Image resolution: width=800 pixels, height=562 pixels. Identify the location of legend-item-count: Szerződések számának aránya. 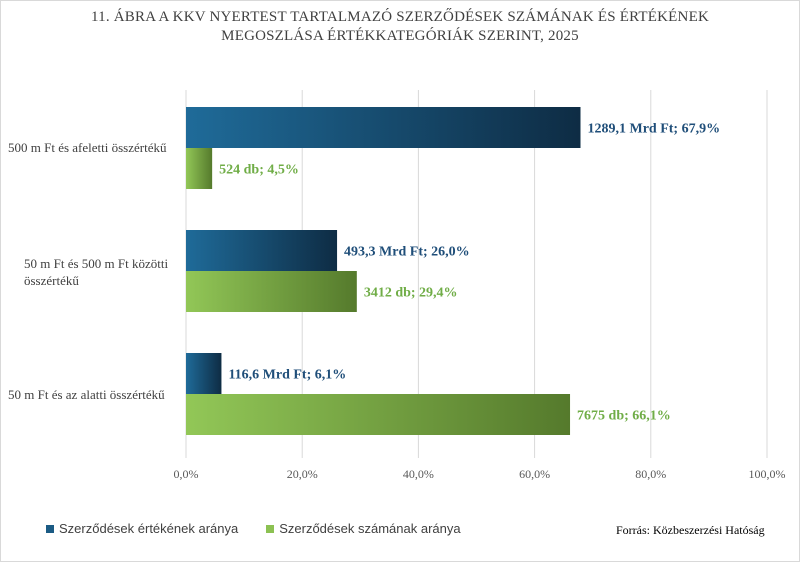
(363, 528).